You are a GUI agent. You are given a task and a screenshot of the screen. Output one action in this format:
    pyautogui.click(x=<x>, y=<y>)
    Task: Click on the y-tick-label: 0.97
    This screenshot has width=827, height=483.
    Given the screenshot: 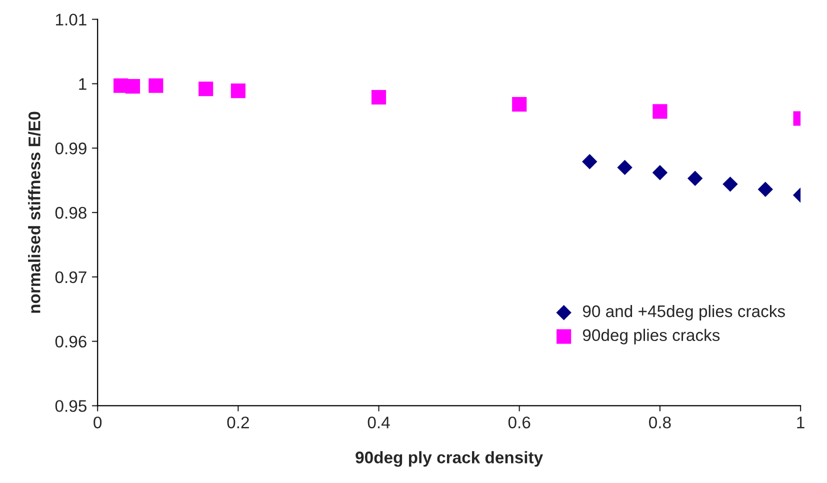 What is the action you would take?
    pyautogui.click(x=70, y=277)
    